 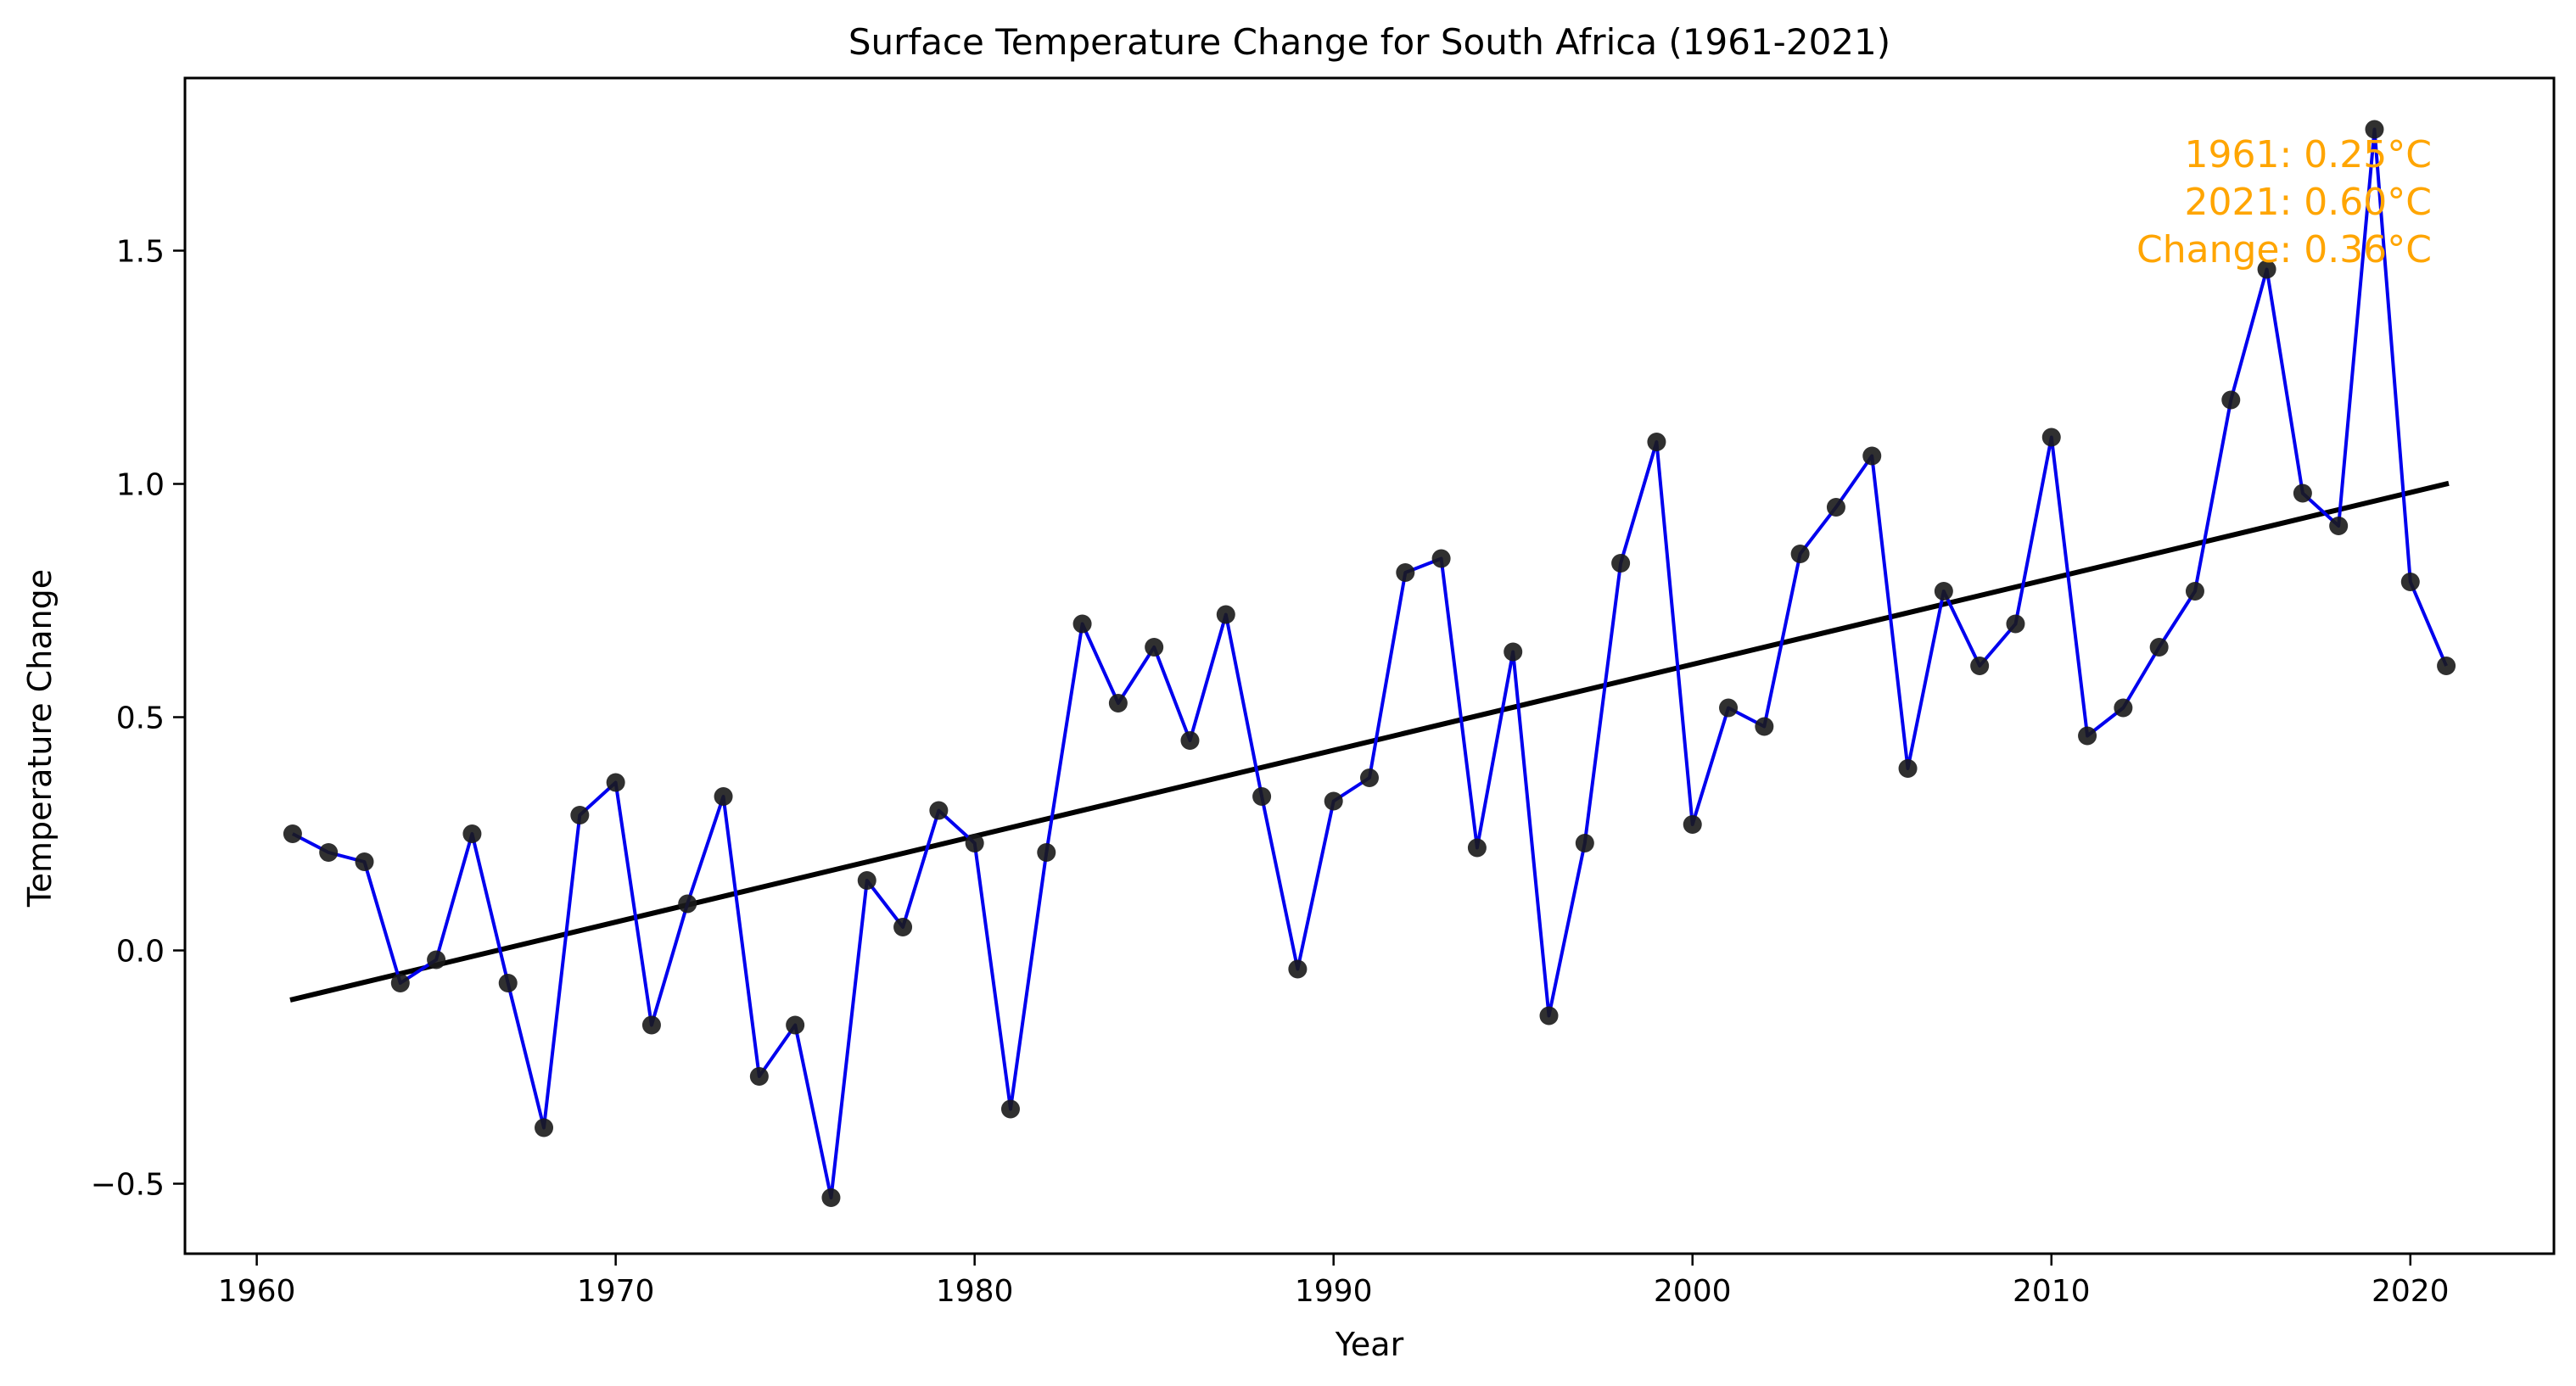 I want to click on x-tick-label: 2000, so click(x=1693, y=1291).